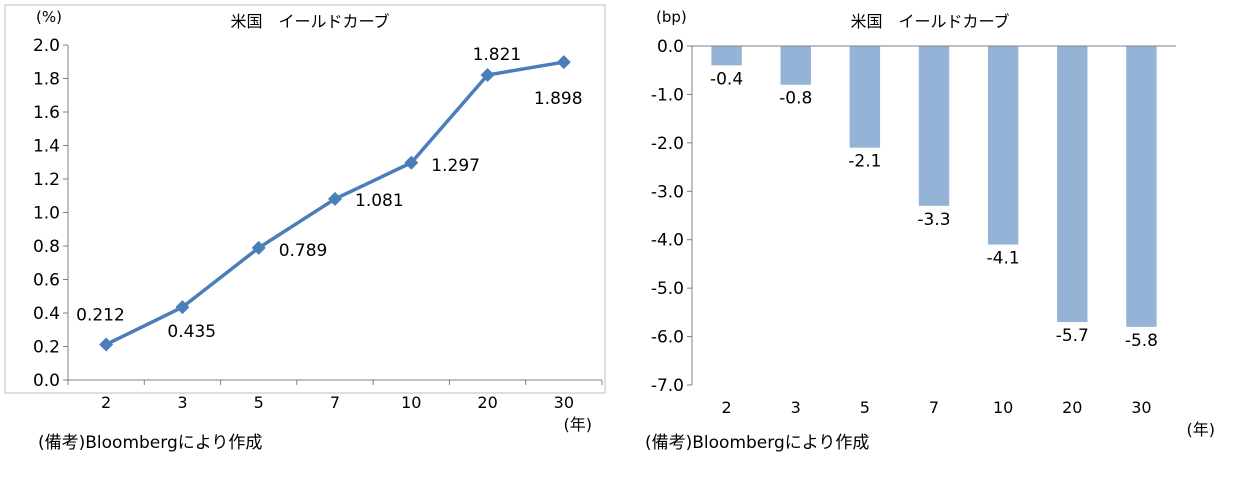 This screenshot has width=1250, height=486. What do you see at coordinates (667, 241) in the screenshot?
I see `y-tick-label: -4.0` at bounding box center [667, 241].